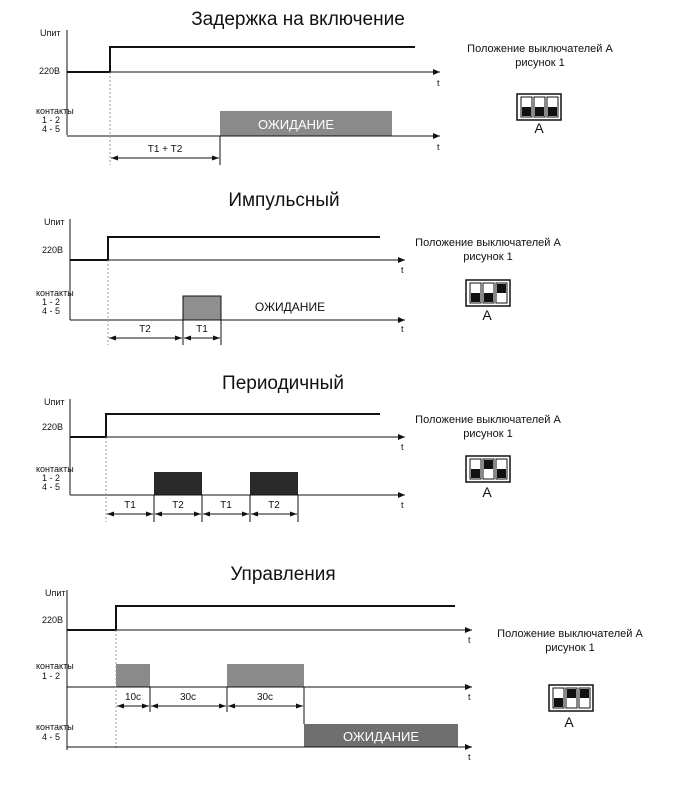 This screenshot has height=800, width=673. I want to click on diagram-title: Управления, so click(282, 574).